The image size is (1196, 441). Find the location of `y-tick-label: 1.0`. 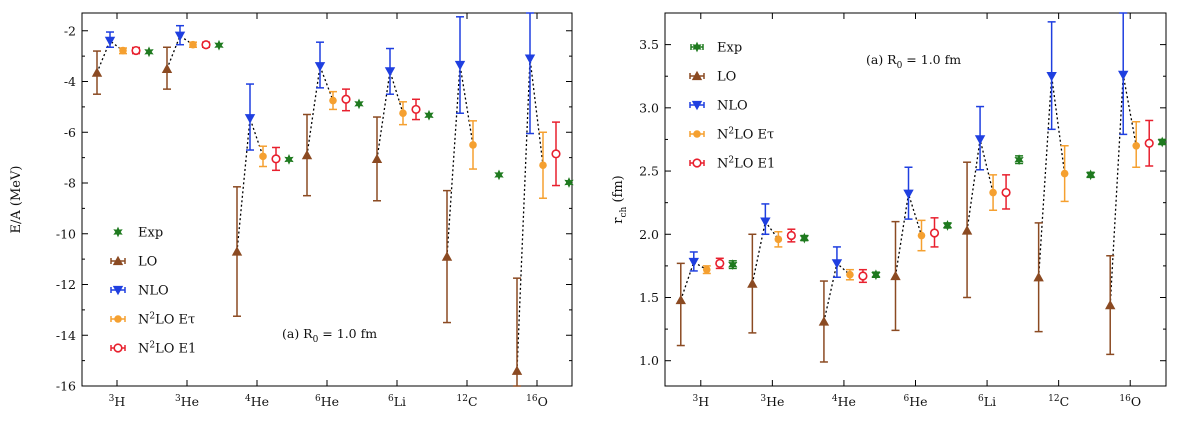

y-tick-label: 1.0 is located at coordinates (649, 360).